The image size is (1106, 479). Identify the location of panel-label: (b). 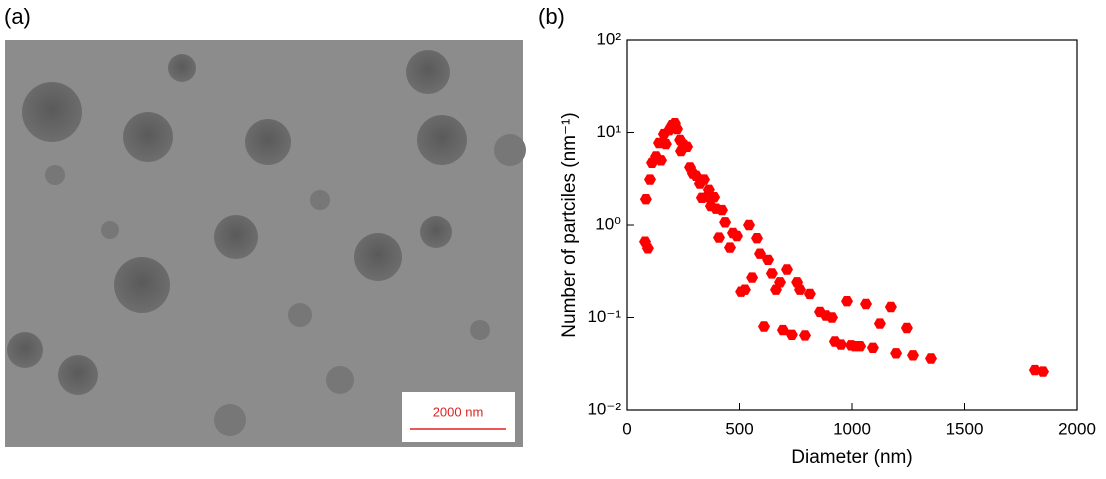
(551, 16).